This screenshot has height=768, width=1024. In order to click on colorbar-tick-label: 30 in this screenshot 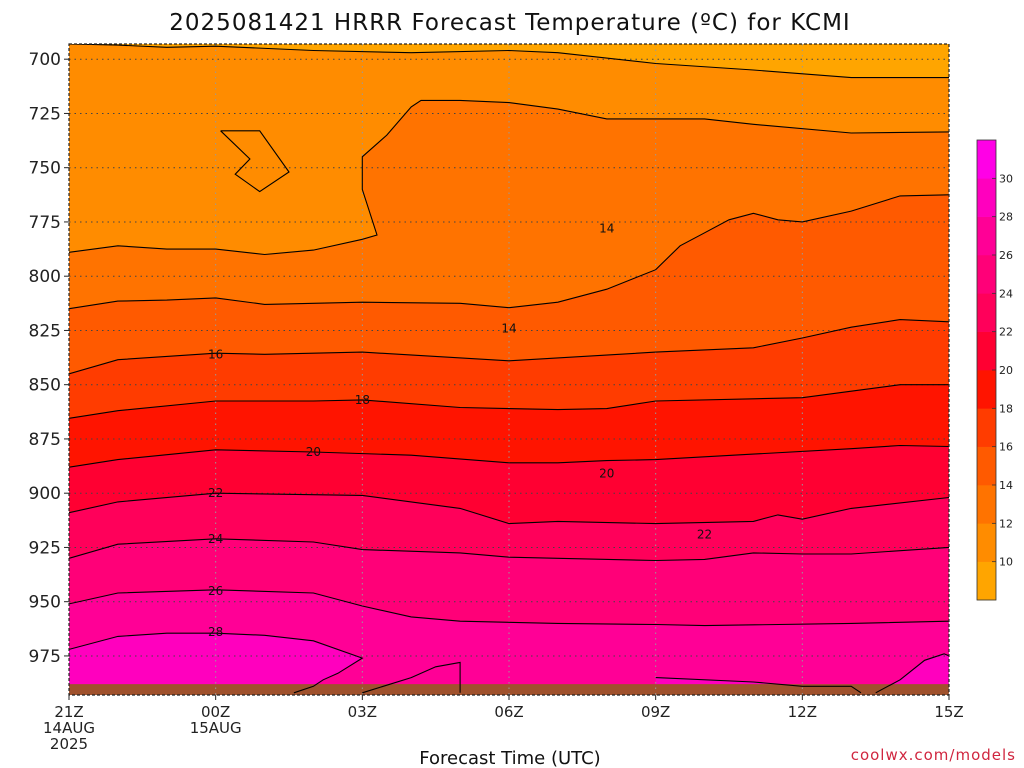, I will do `click(1006, 178)`.